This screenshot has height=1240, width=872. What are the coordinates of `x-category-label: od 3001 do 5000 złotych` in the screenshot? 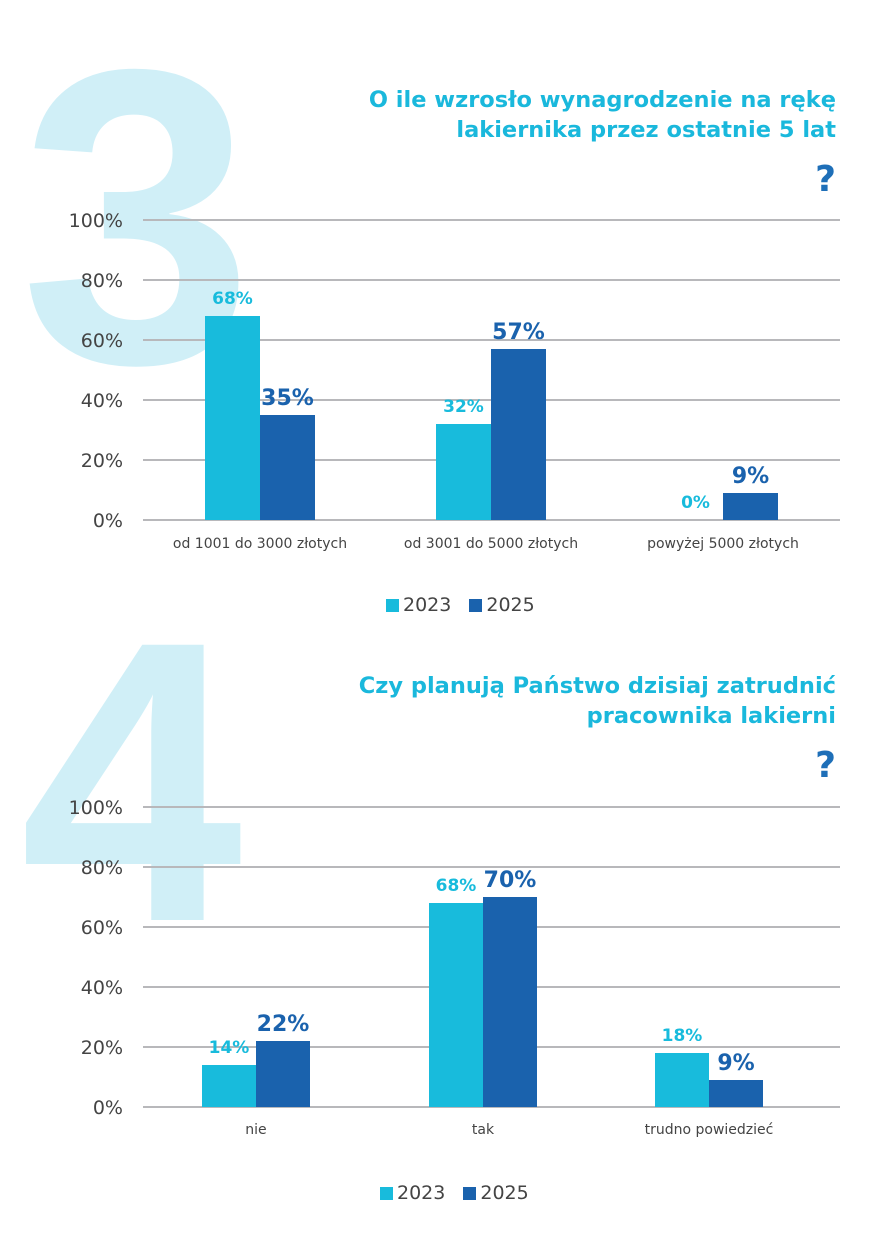 It's located at (491, 544).